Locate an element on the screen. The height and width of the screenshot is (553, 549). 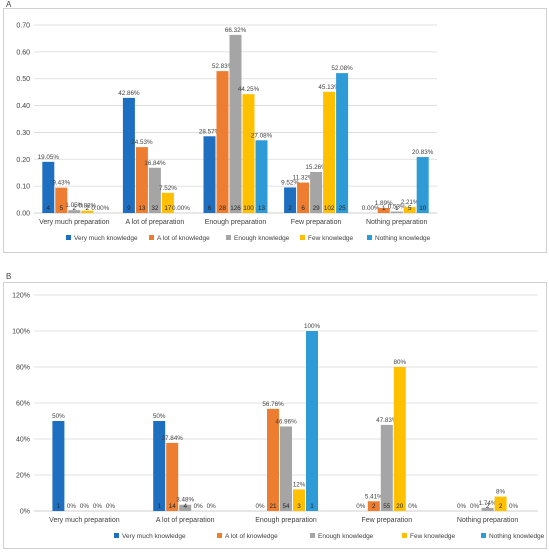
data-label: 27.08% is located at coordinates (262, 135).